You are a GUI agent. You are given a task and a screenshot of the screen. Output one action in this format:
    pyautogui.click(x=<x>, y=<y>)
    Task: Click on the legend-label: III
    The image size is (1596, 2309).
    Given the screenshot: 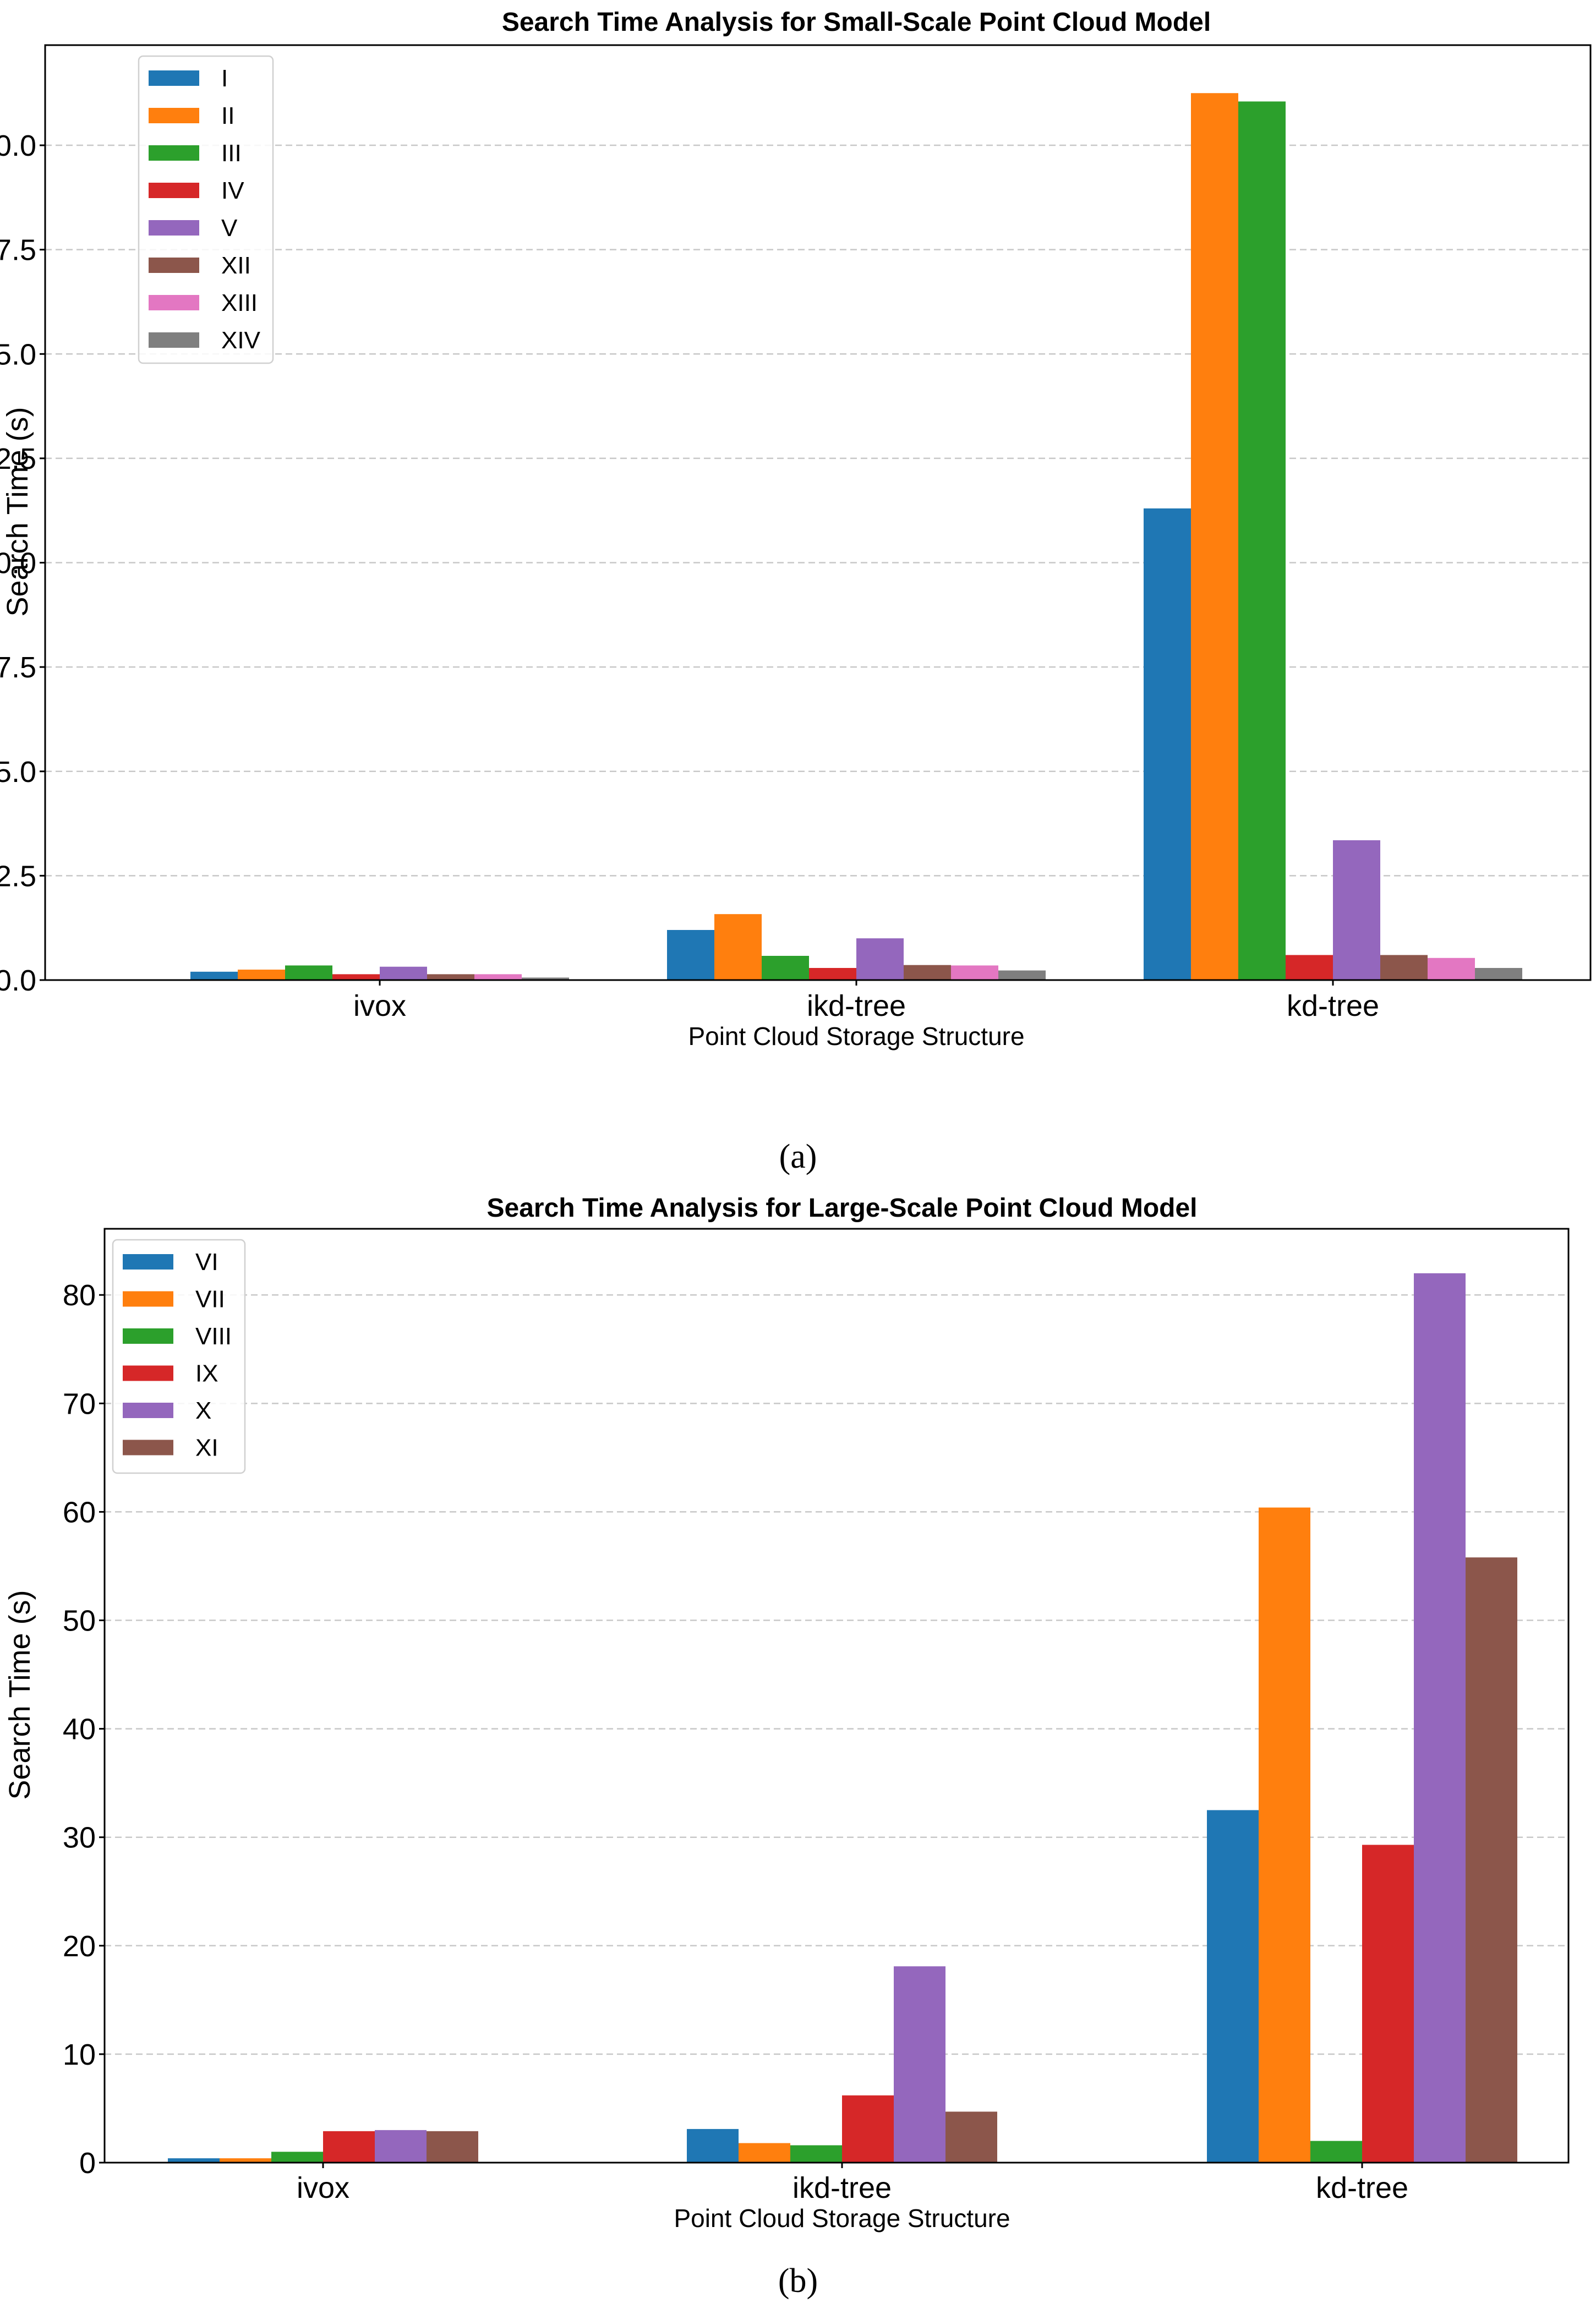 What is the action you would take?
    pyautogui.click(x=231, y=153)
    